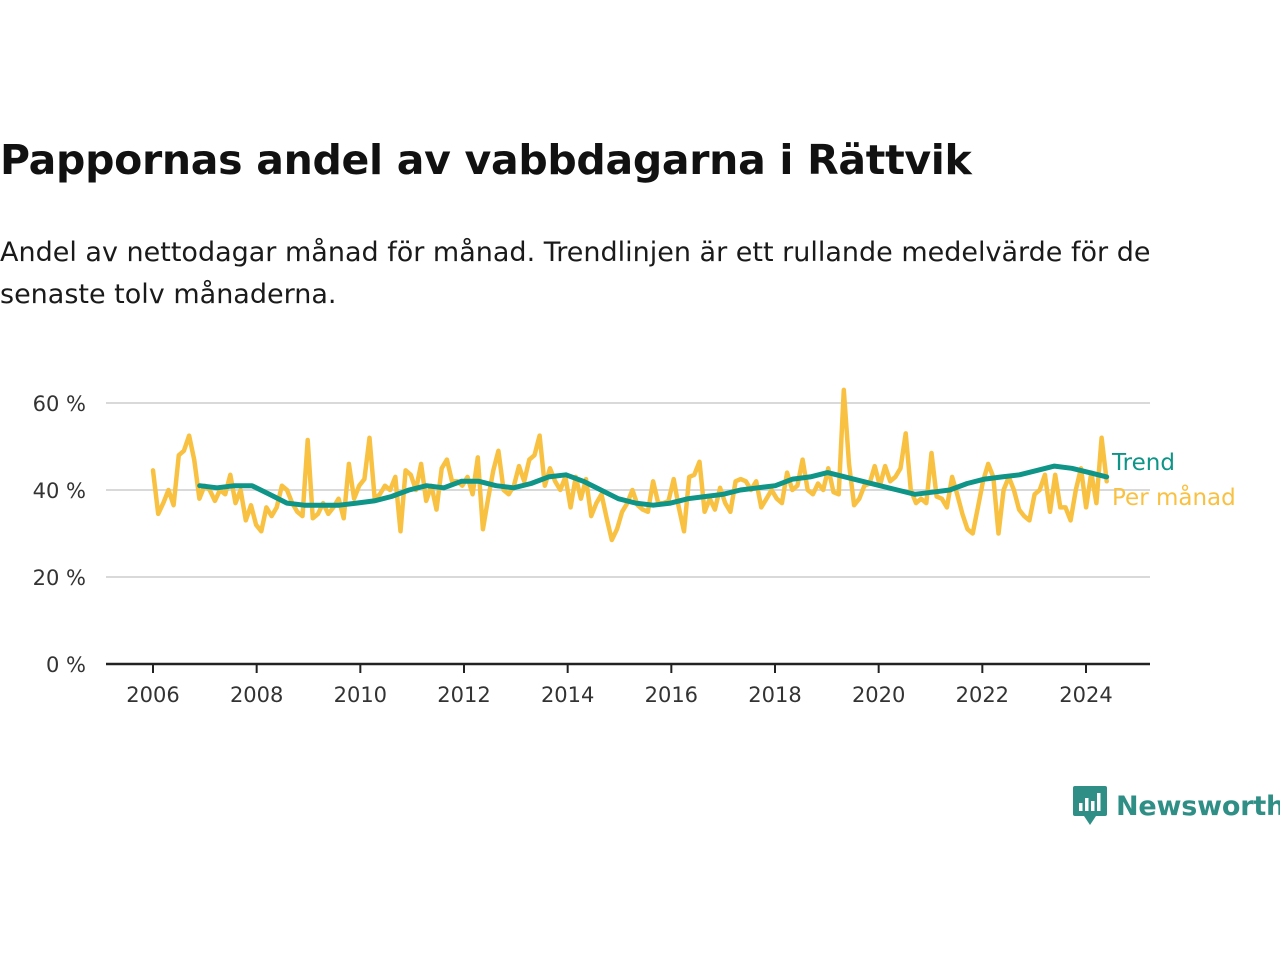 This screenshot has width=1280, height=960. I want to click on brand-name: Newsworthy, so click(1198, 806).